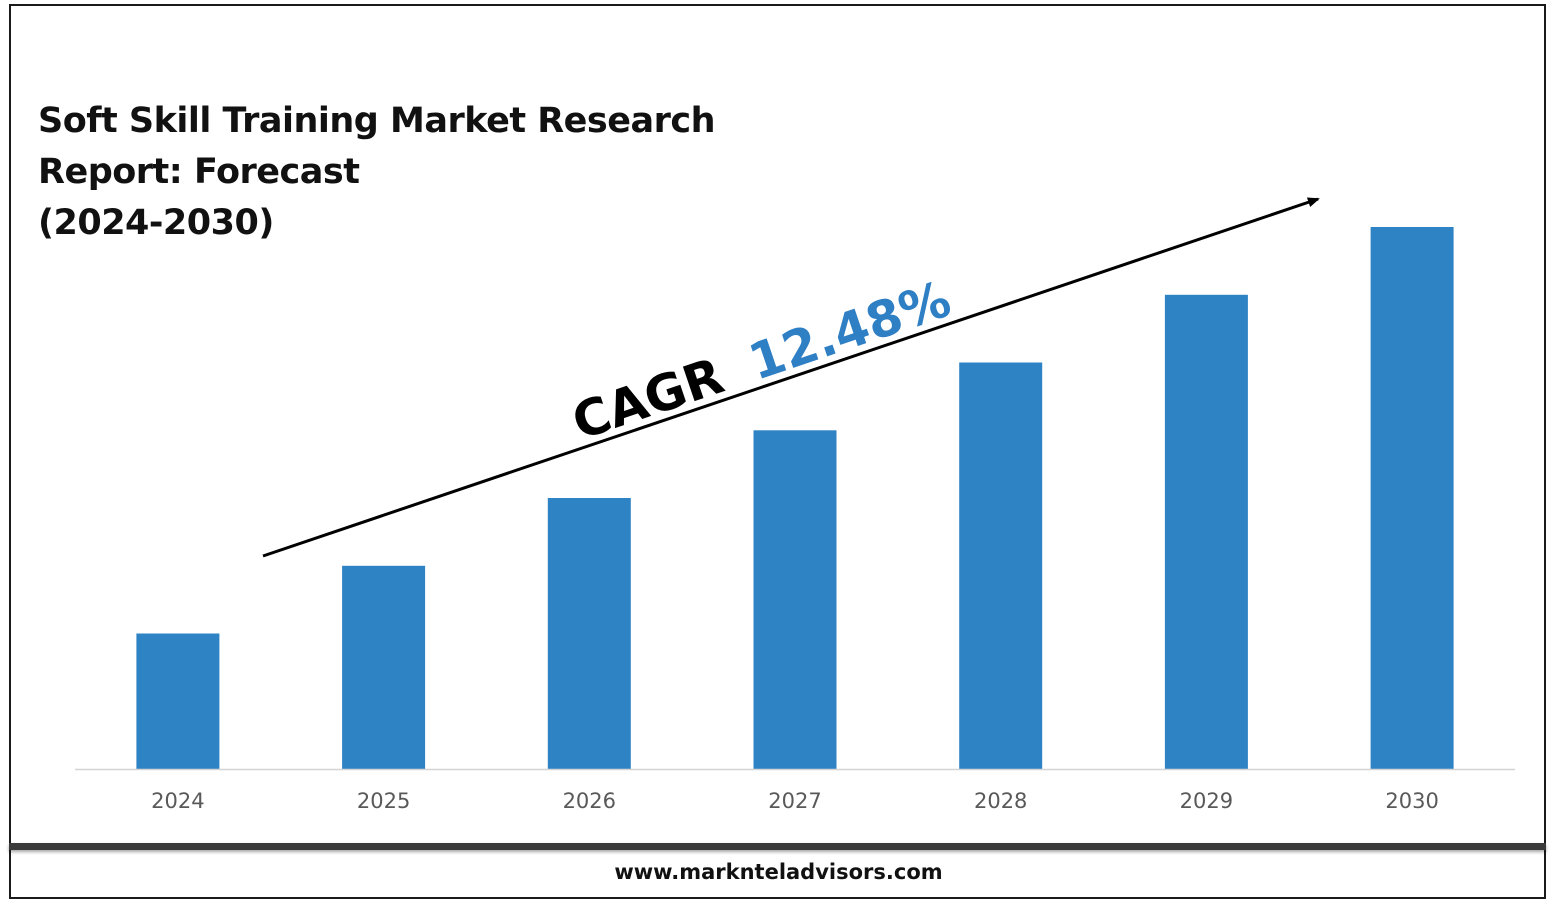 The width and height of the screenshot is (1557, 907). What do you see at coordinates (795, 600) in the screenshot?
I see `bar-2027` at bounding box center [795, 600].